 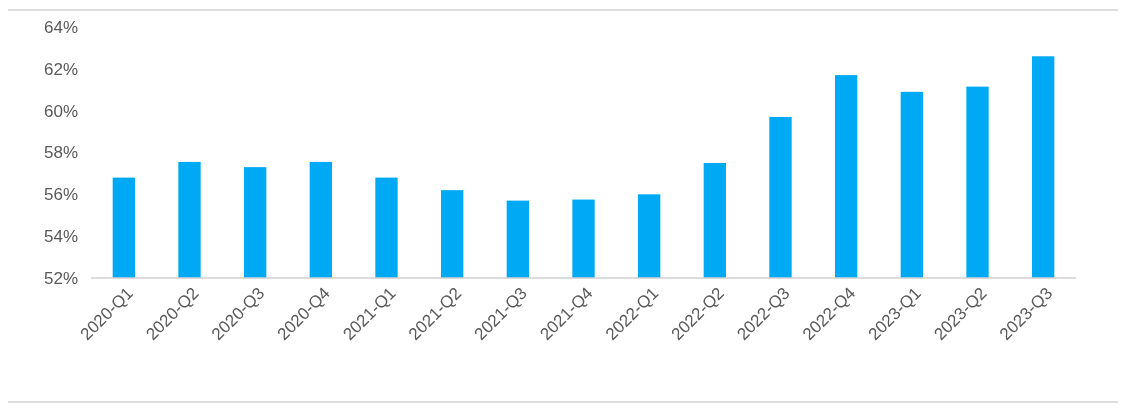 I want to click on y-tick-label: 64%, so click(x=60, y=27).